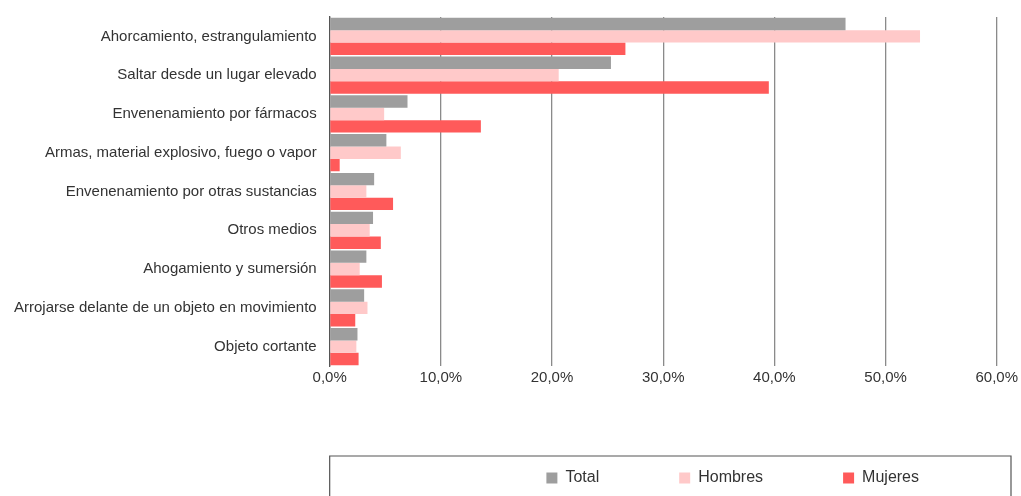 The height and width of the screenshot is (496, 1021). Describe the element at coordinates (165, 306) in the screenshot. I see `y-tick-label: Arrojarse delante de un objeto en movimiento` at that location.